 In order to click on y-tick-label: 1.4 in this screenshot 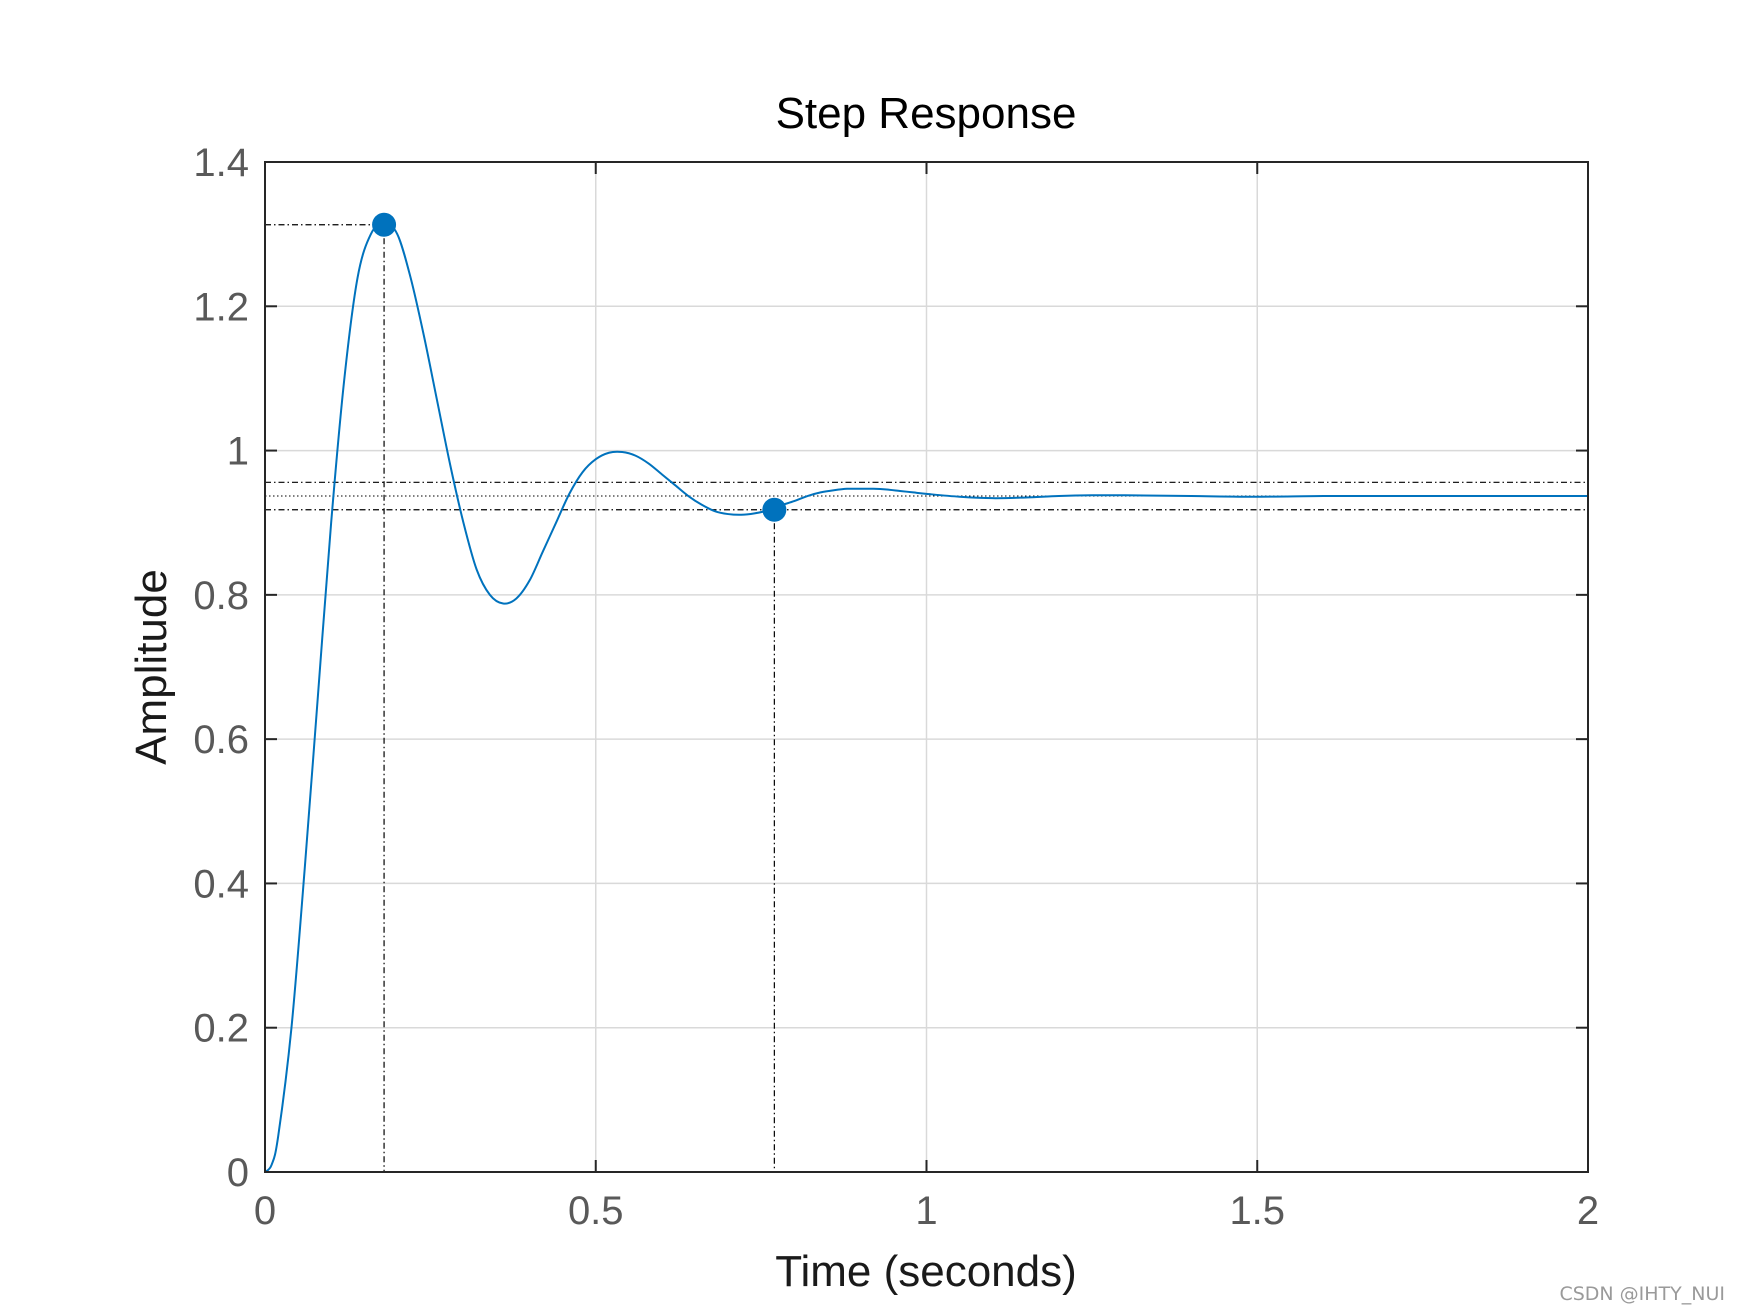, I will do `click(221, 163)`.